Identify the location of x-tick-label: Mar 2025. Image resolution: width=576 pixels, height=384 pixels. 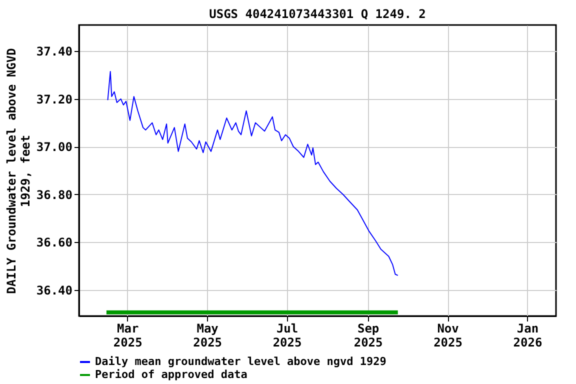
(127, 336).